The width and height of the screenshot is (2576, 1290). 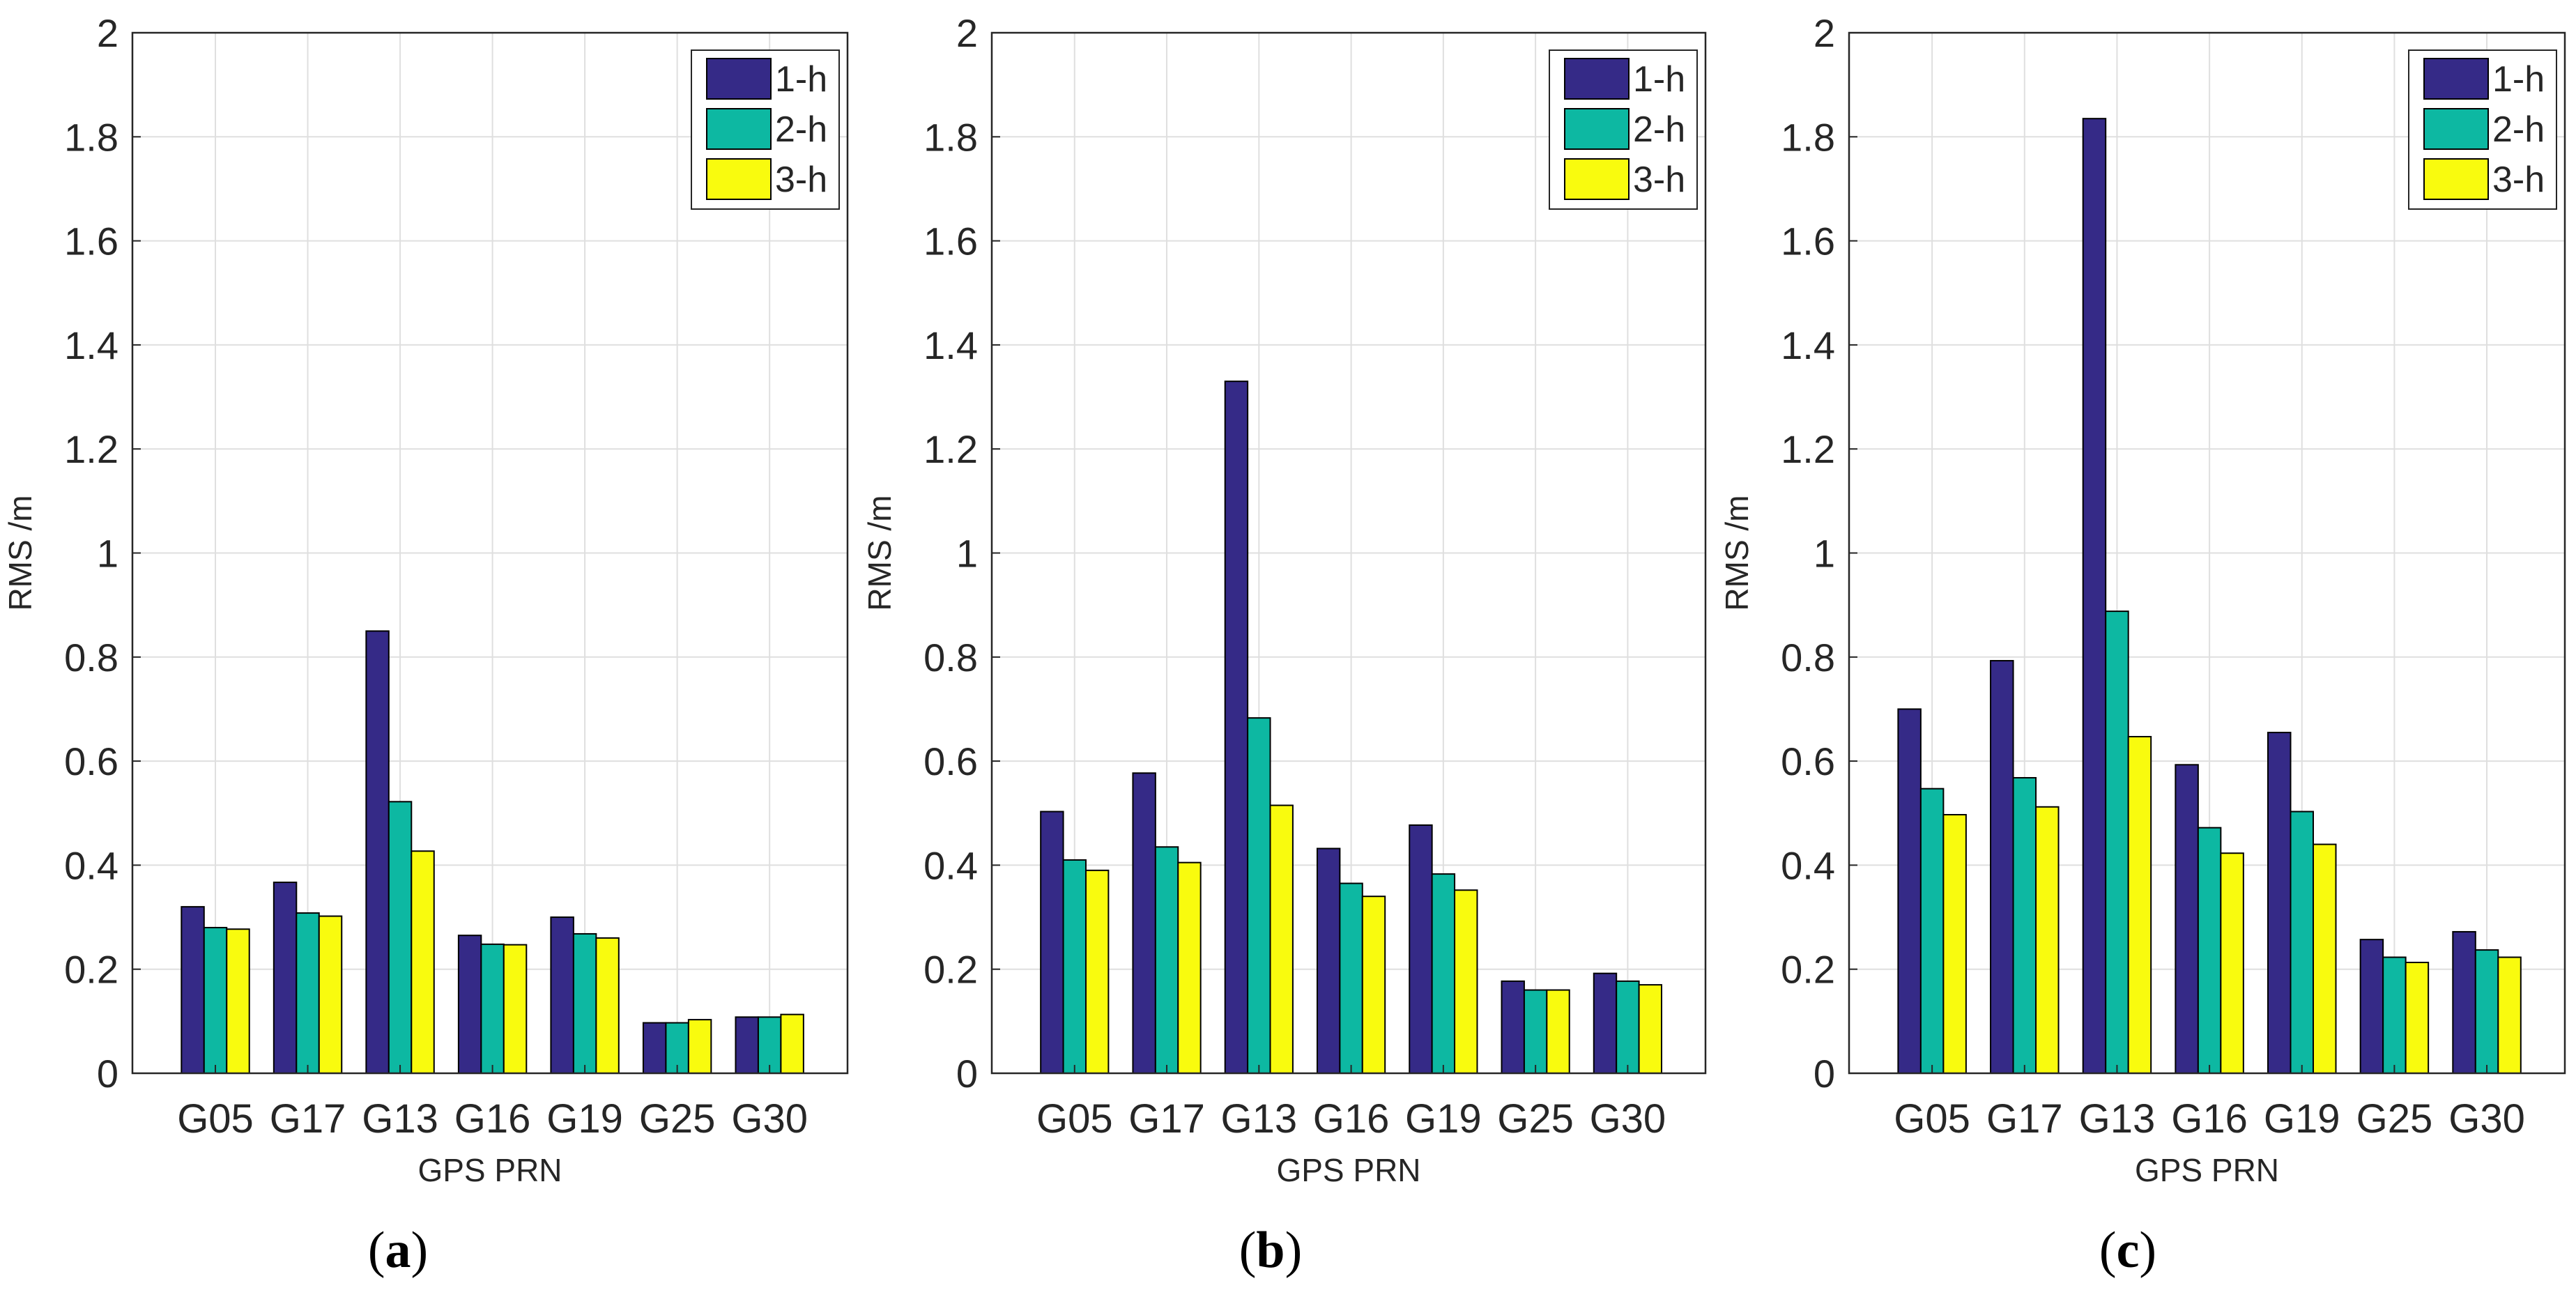 What do you see at coordinates (792, 1044) in the screenshot?
I see `bar-3-h-G30` at bounding box center [792, 1044].